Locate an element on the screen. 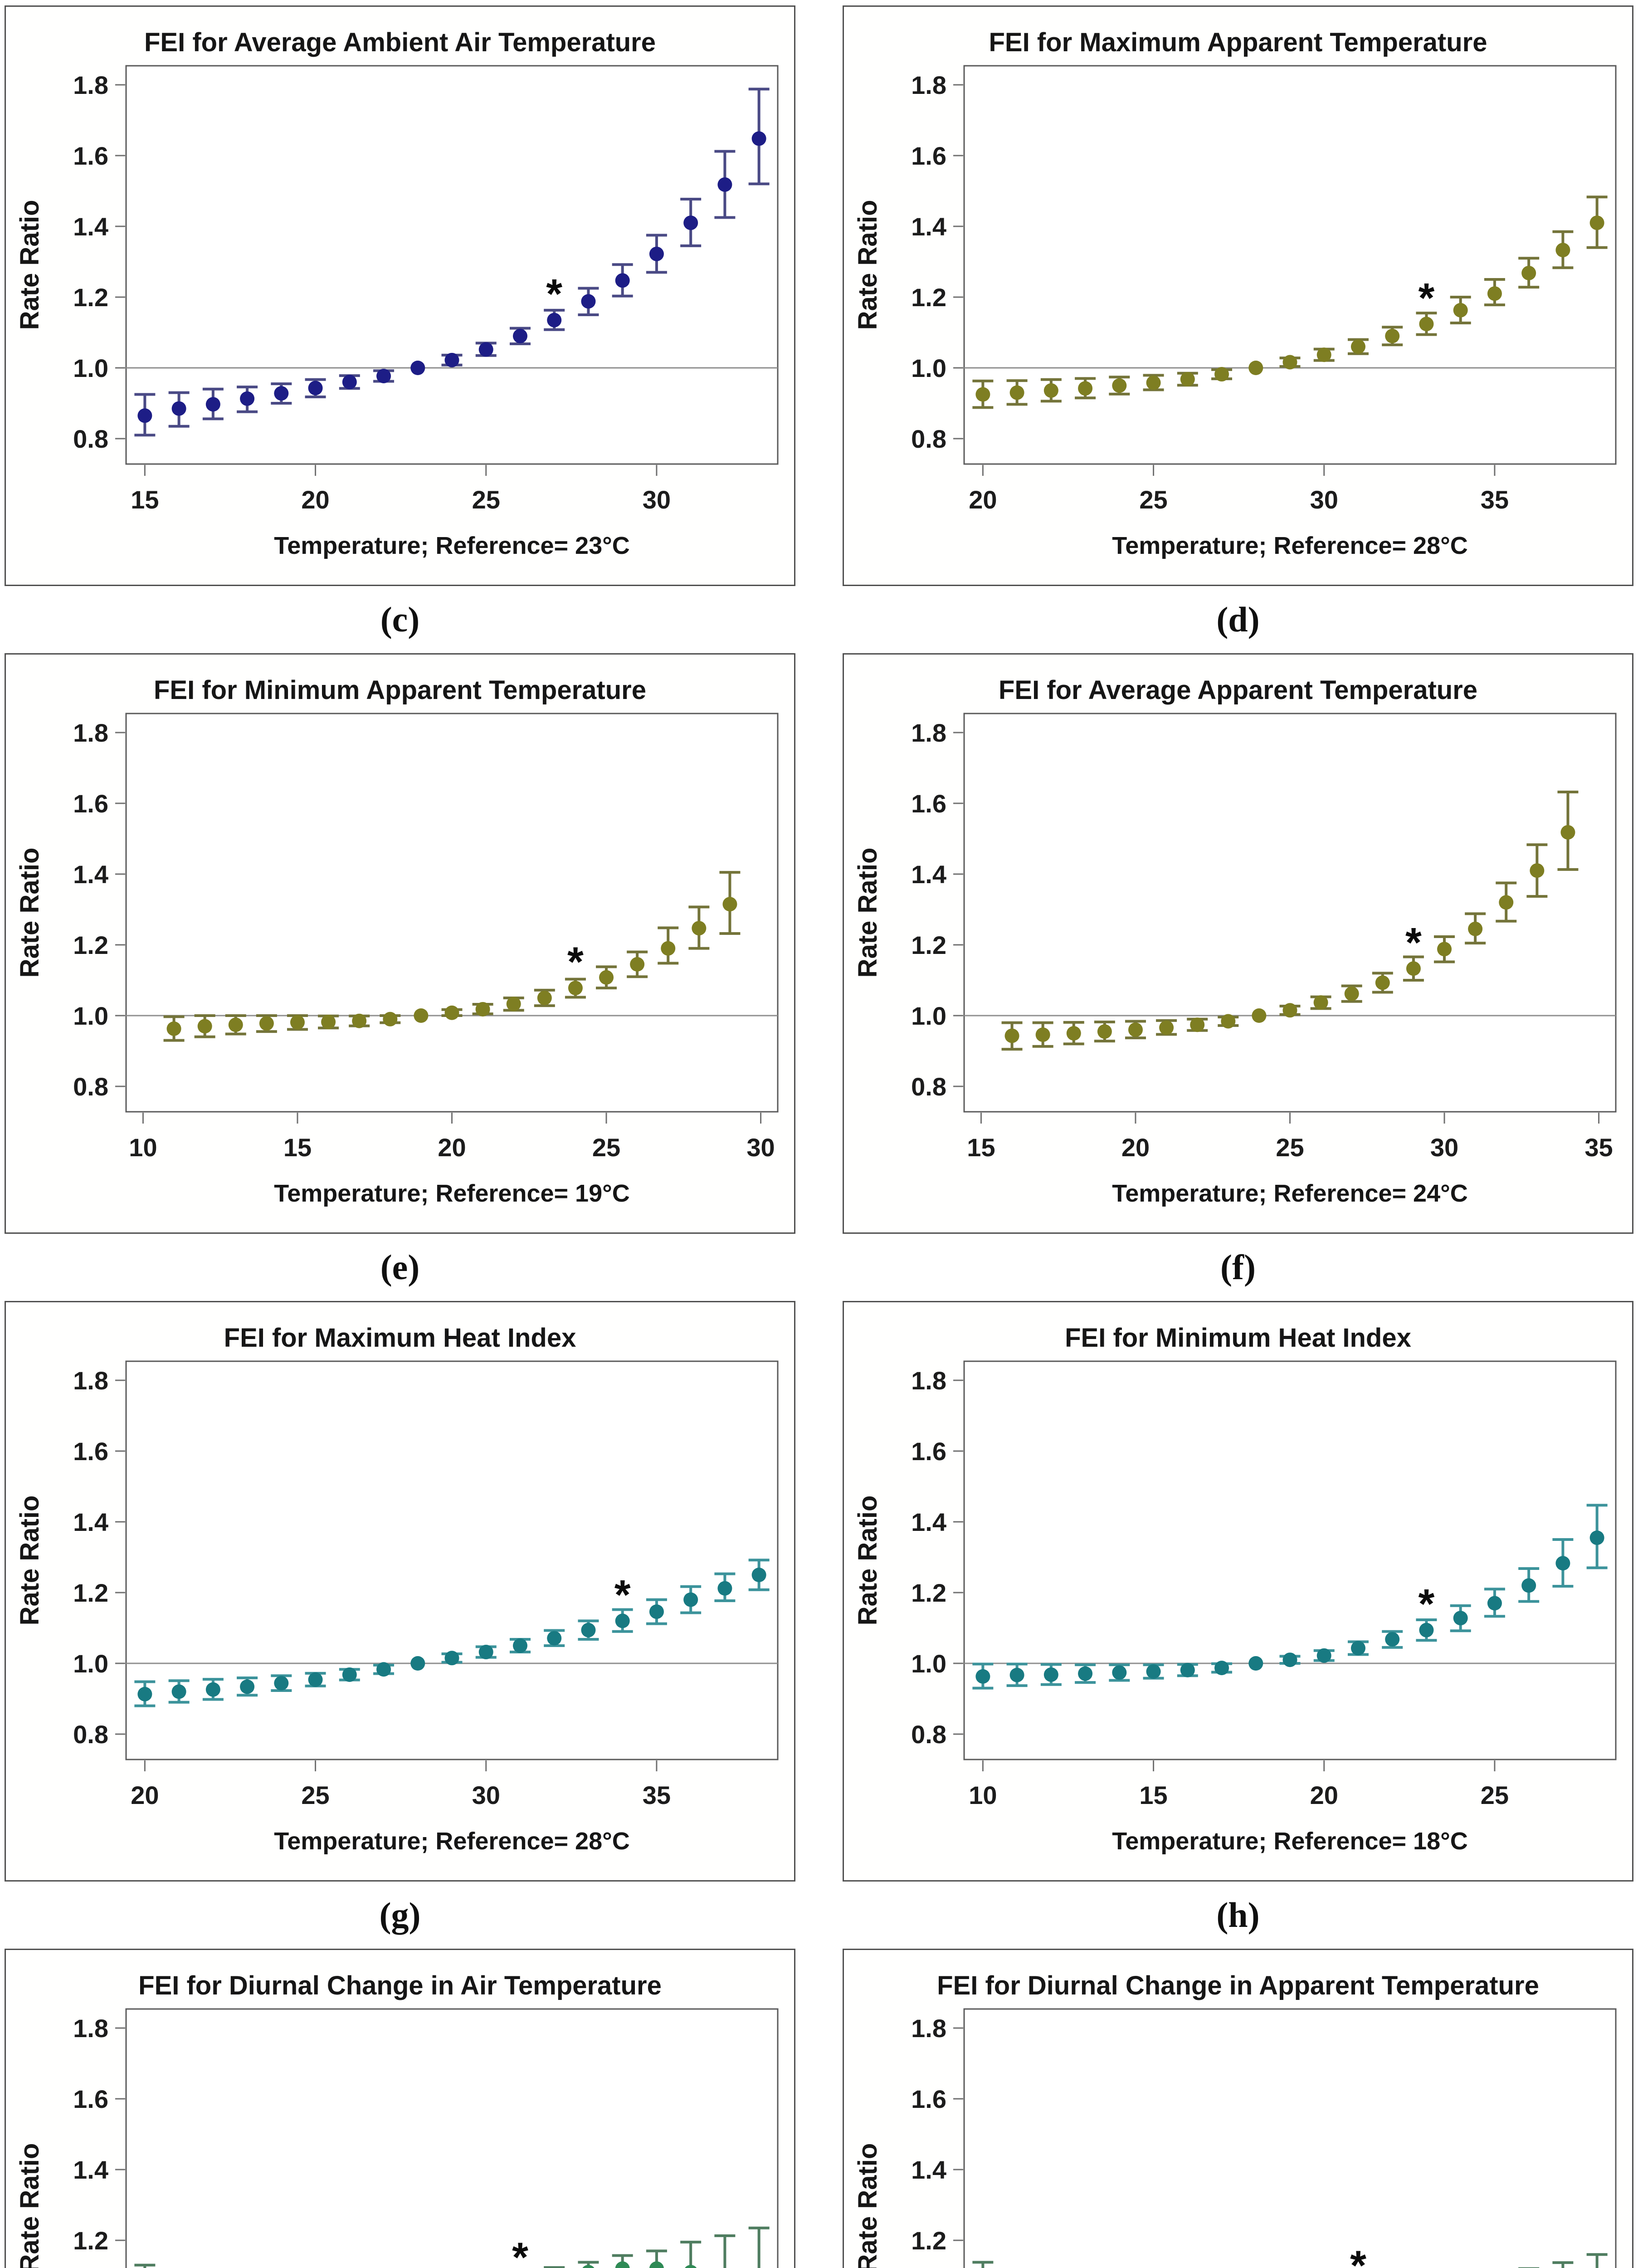 This screenshot has width=1638, height=2268. x-axis-label: Temperature; Reference= 18°C is located at coordinates (1289, 1842).